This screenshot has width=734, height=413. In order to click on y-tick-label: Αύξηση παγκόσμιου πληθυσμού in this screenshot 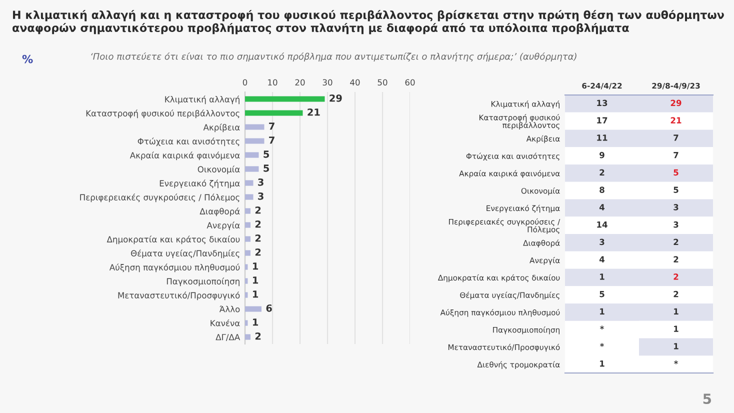, I will do `click(174, 268)`.